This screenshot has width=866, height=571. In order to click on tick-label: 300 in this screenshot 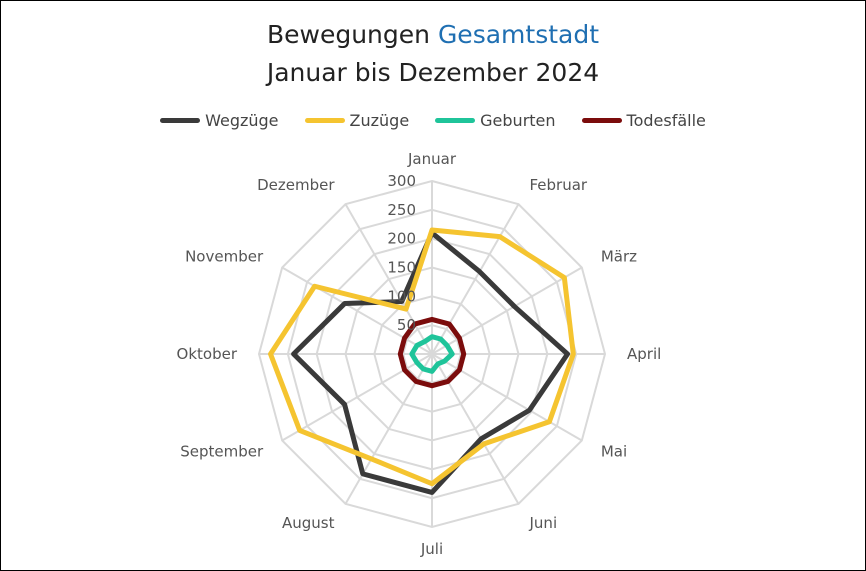, I will do `click(401, 181)`.